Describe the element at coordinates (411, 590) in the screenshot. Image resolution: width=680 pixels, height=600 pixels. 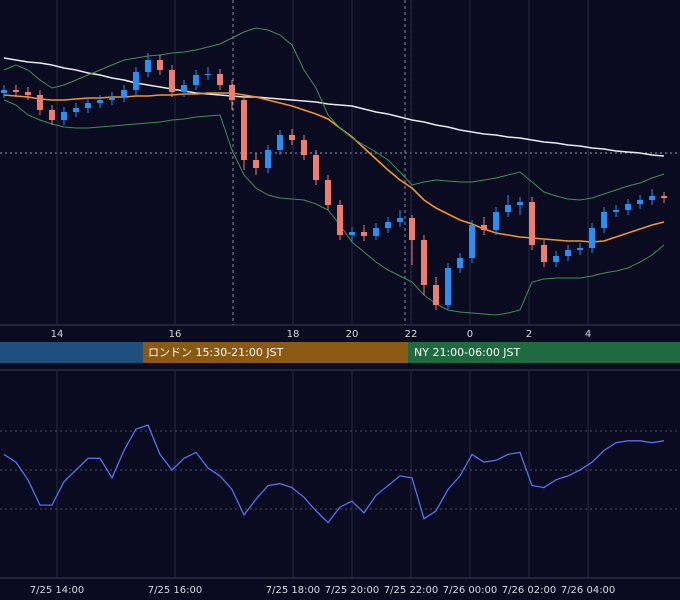
I see `time-label: 7/25 22:00` at that location.